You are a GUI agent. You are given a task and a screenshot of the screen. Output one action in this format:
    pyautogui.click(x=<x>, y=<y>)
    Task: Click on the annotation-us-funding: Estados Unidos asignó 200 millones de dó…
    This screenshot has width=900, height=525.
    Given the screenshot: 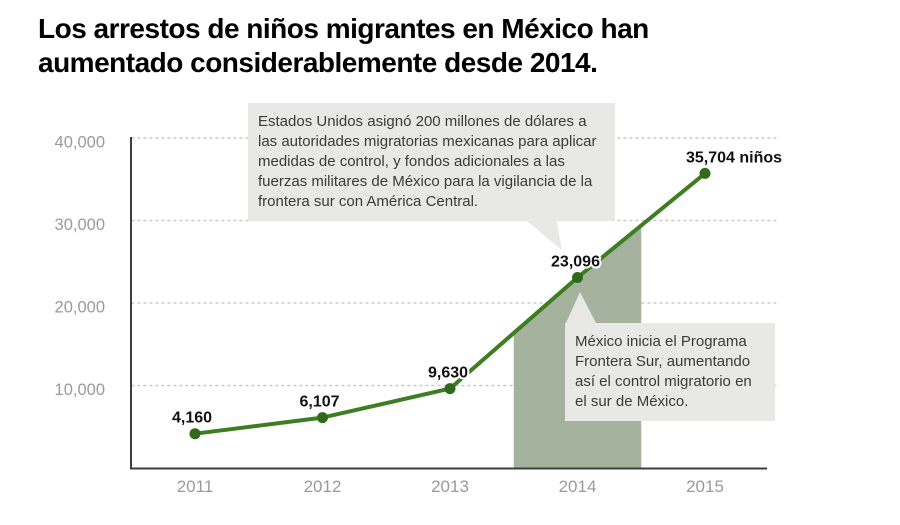 What is the action you would take?
    pyautogui.click(x=431, y=162)
    